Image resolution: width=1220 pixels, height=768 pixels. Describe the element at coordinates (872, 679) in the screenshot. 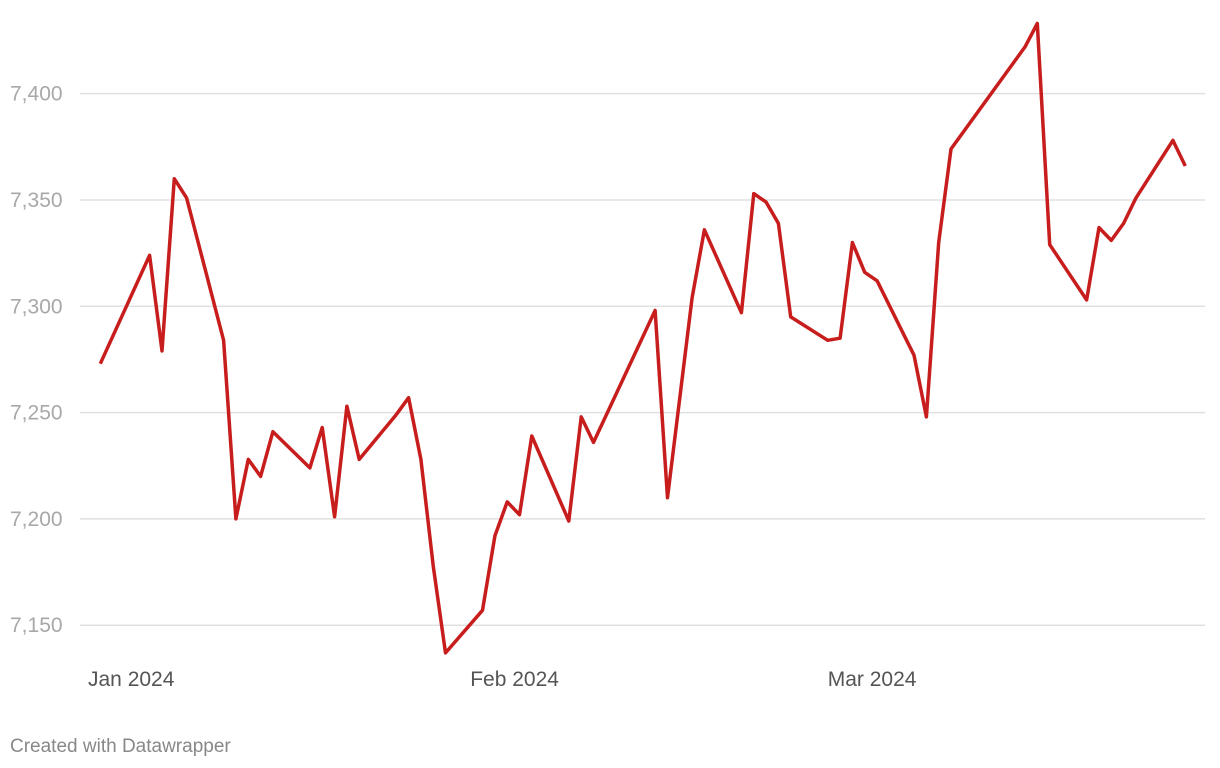

I see `x-tick-label: Mar 2024` at that location.